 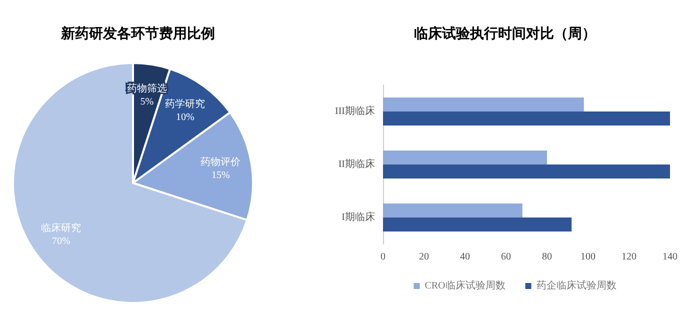 What do you see at coordinates (576, 286) in the screenshot?
I see `legend-label: 药企临床试验周数` at bounding box center [576, 286].